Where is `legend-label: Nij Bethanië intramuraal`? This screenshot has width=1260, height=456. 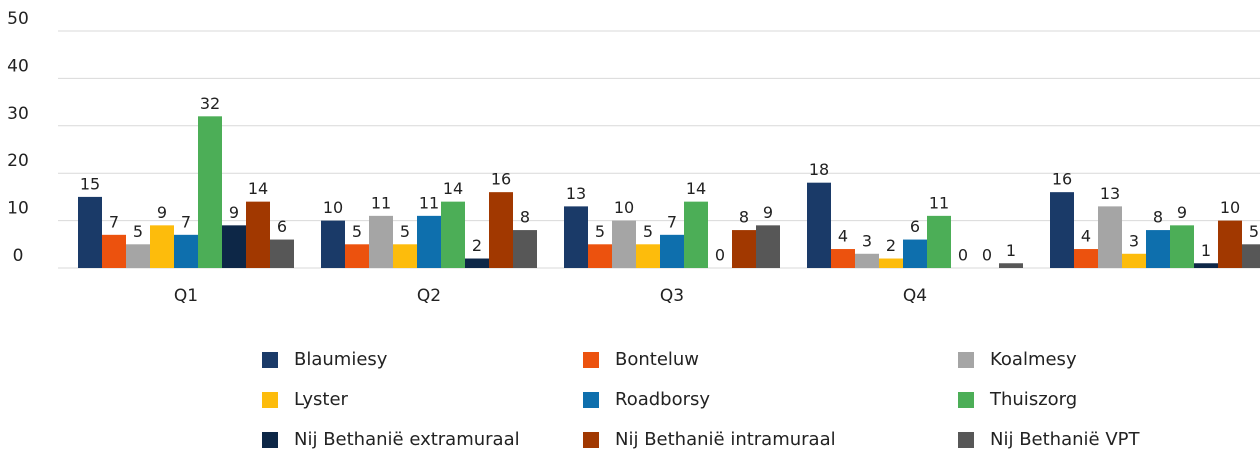 legend-label: Nij Bethanië intramuraal is located at coordinates (725, 439).